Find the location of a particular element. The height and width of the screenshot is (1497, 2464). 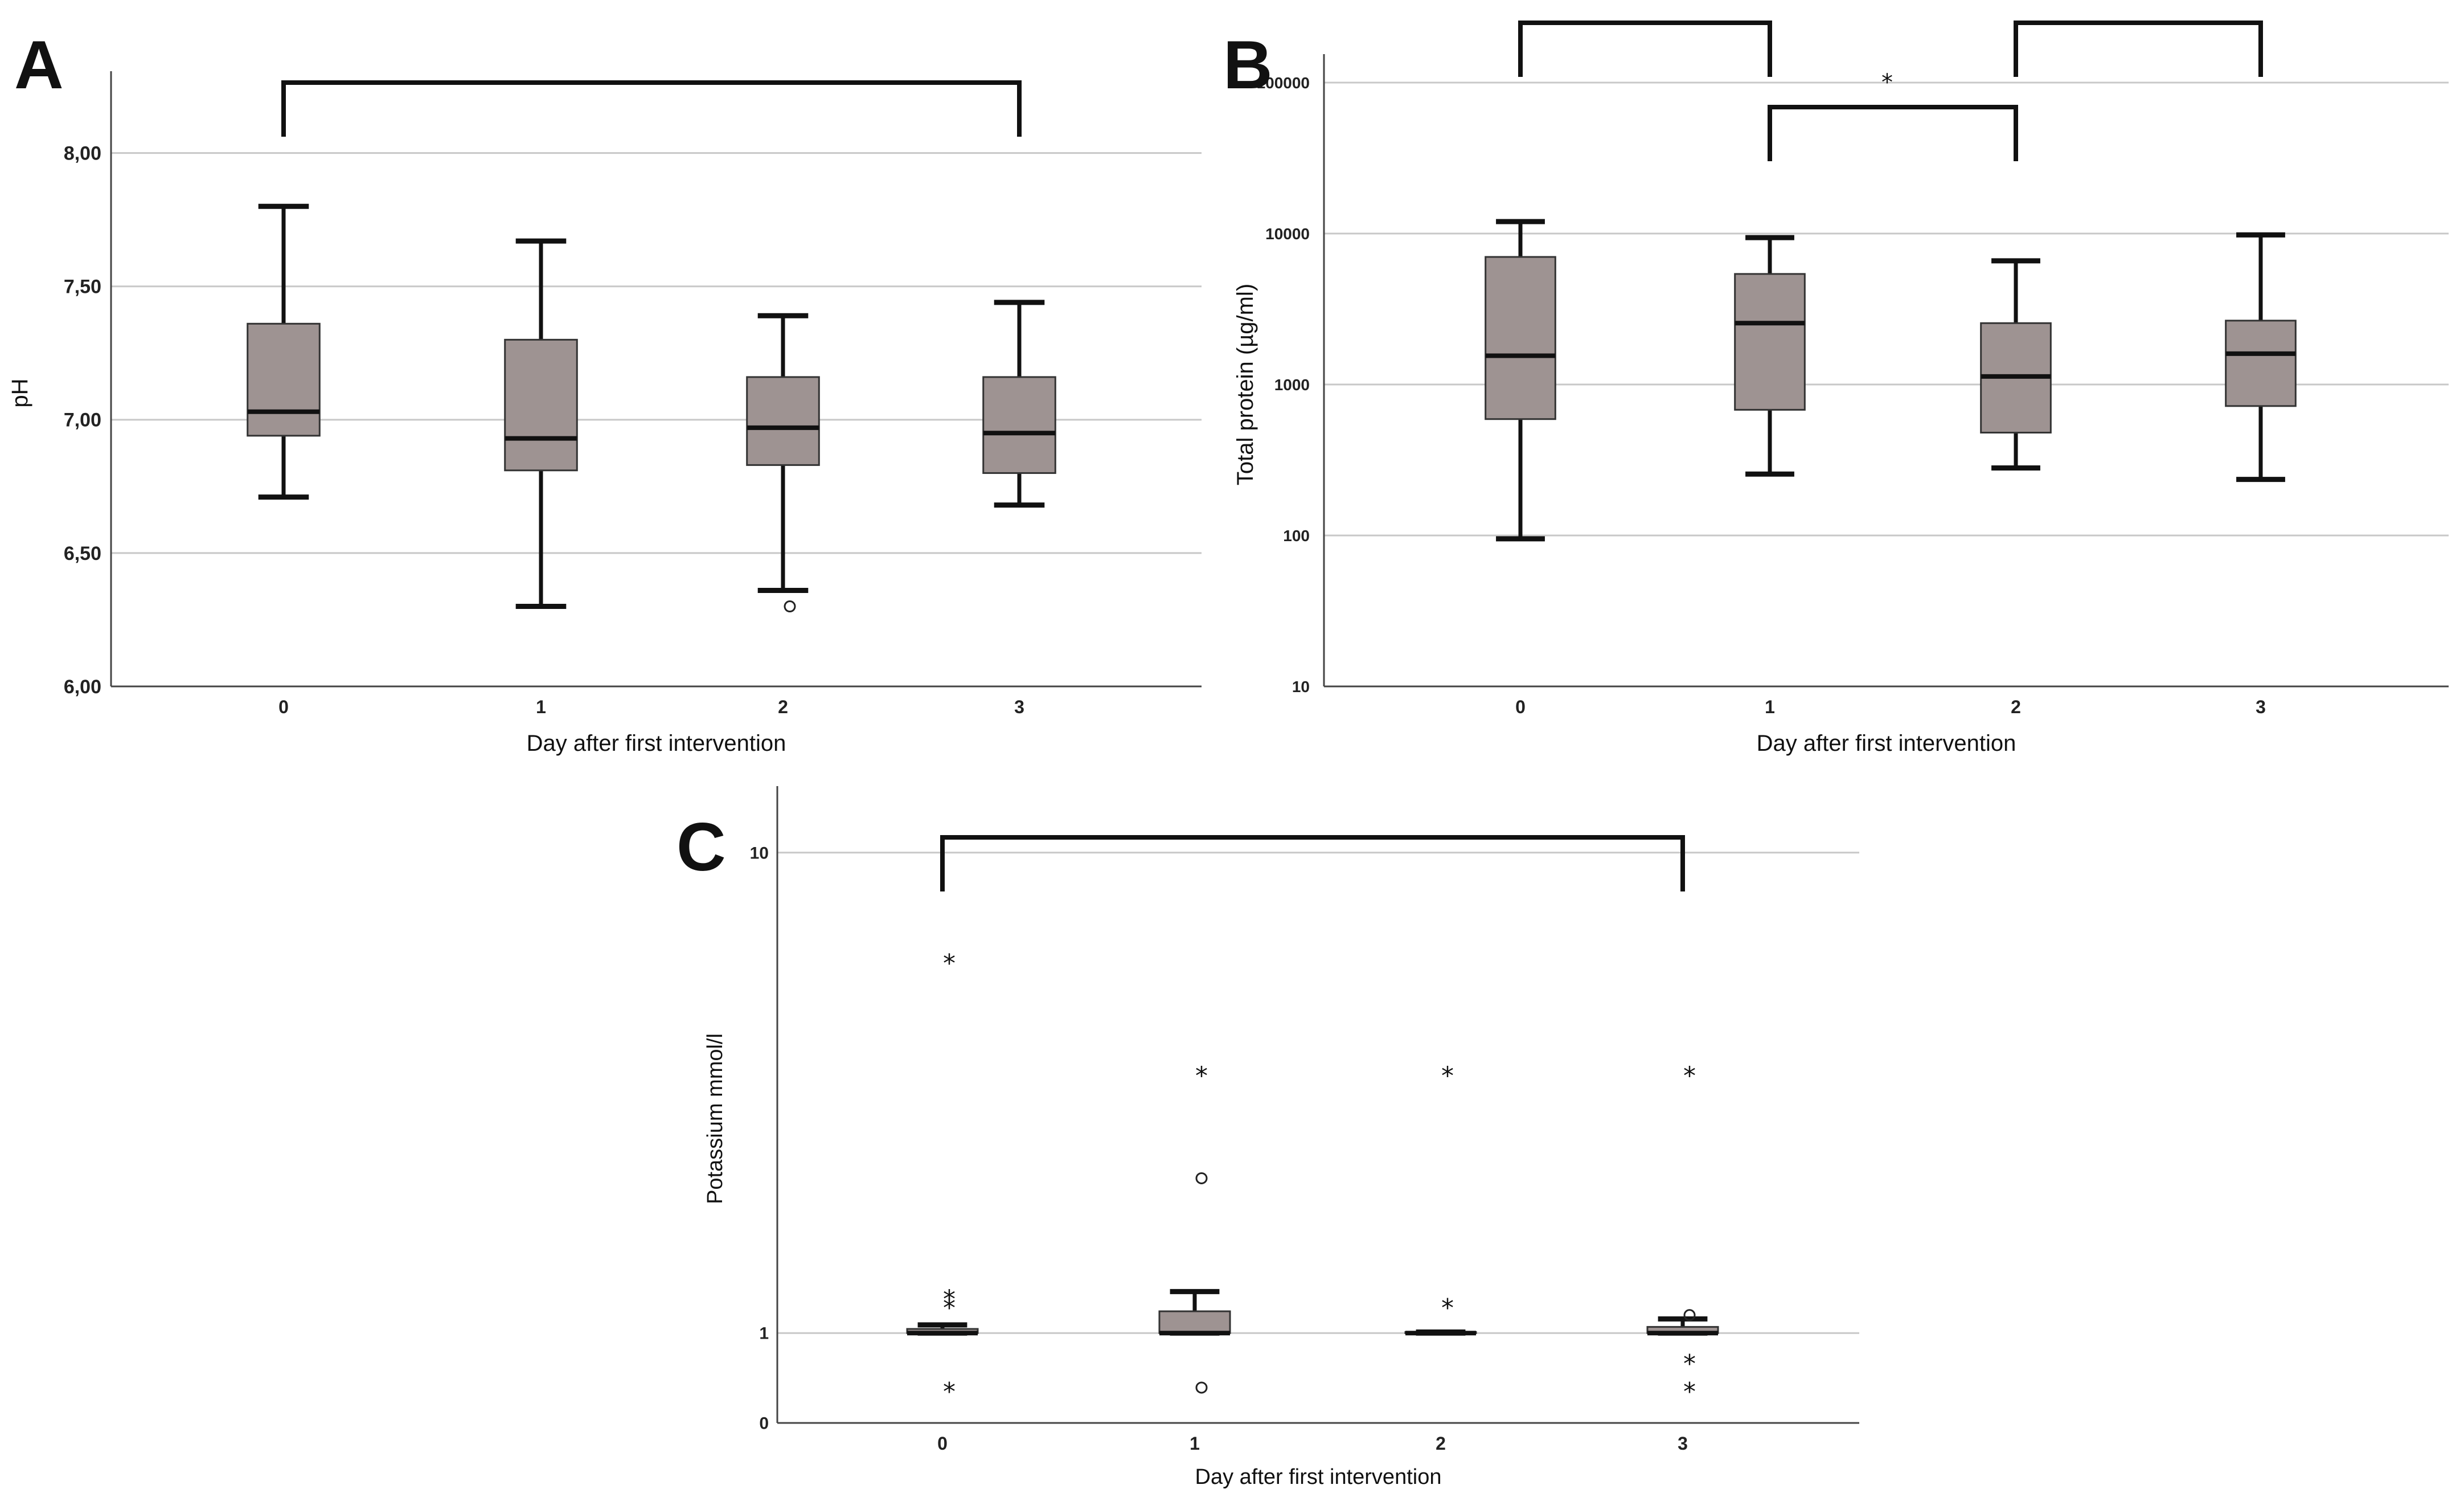

y-tick-label: 6,50 is located at coordinates (82, 554).